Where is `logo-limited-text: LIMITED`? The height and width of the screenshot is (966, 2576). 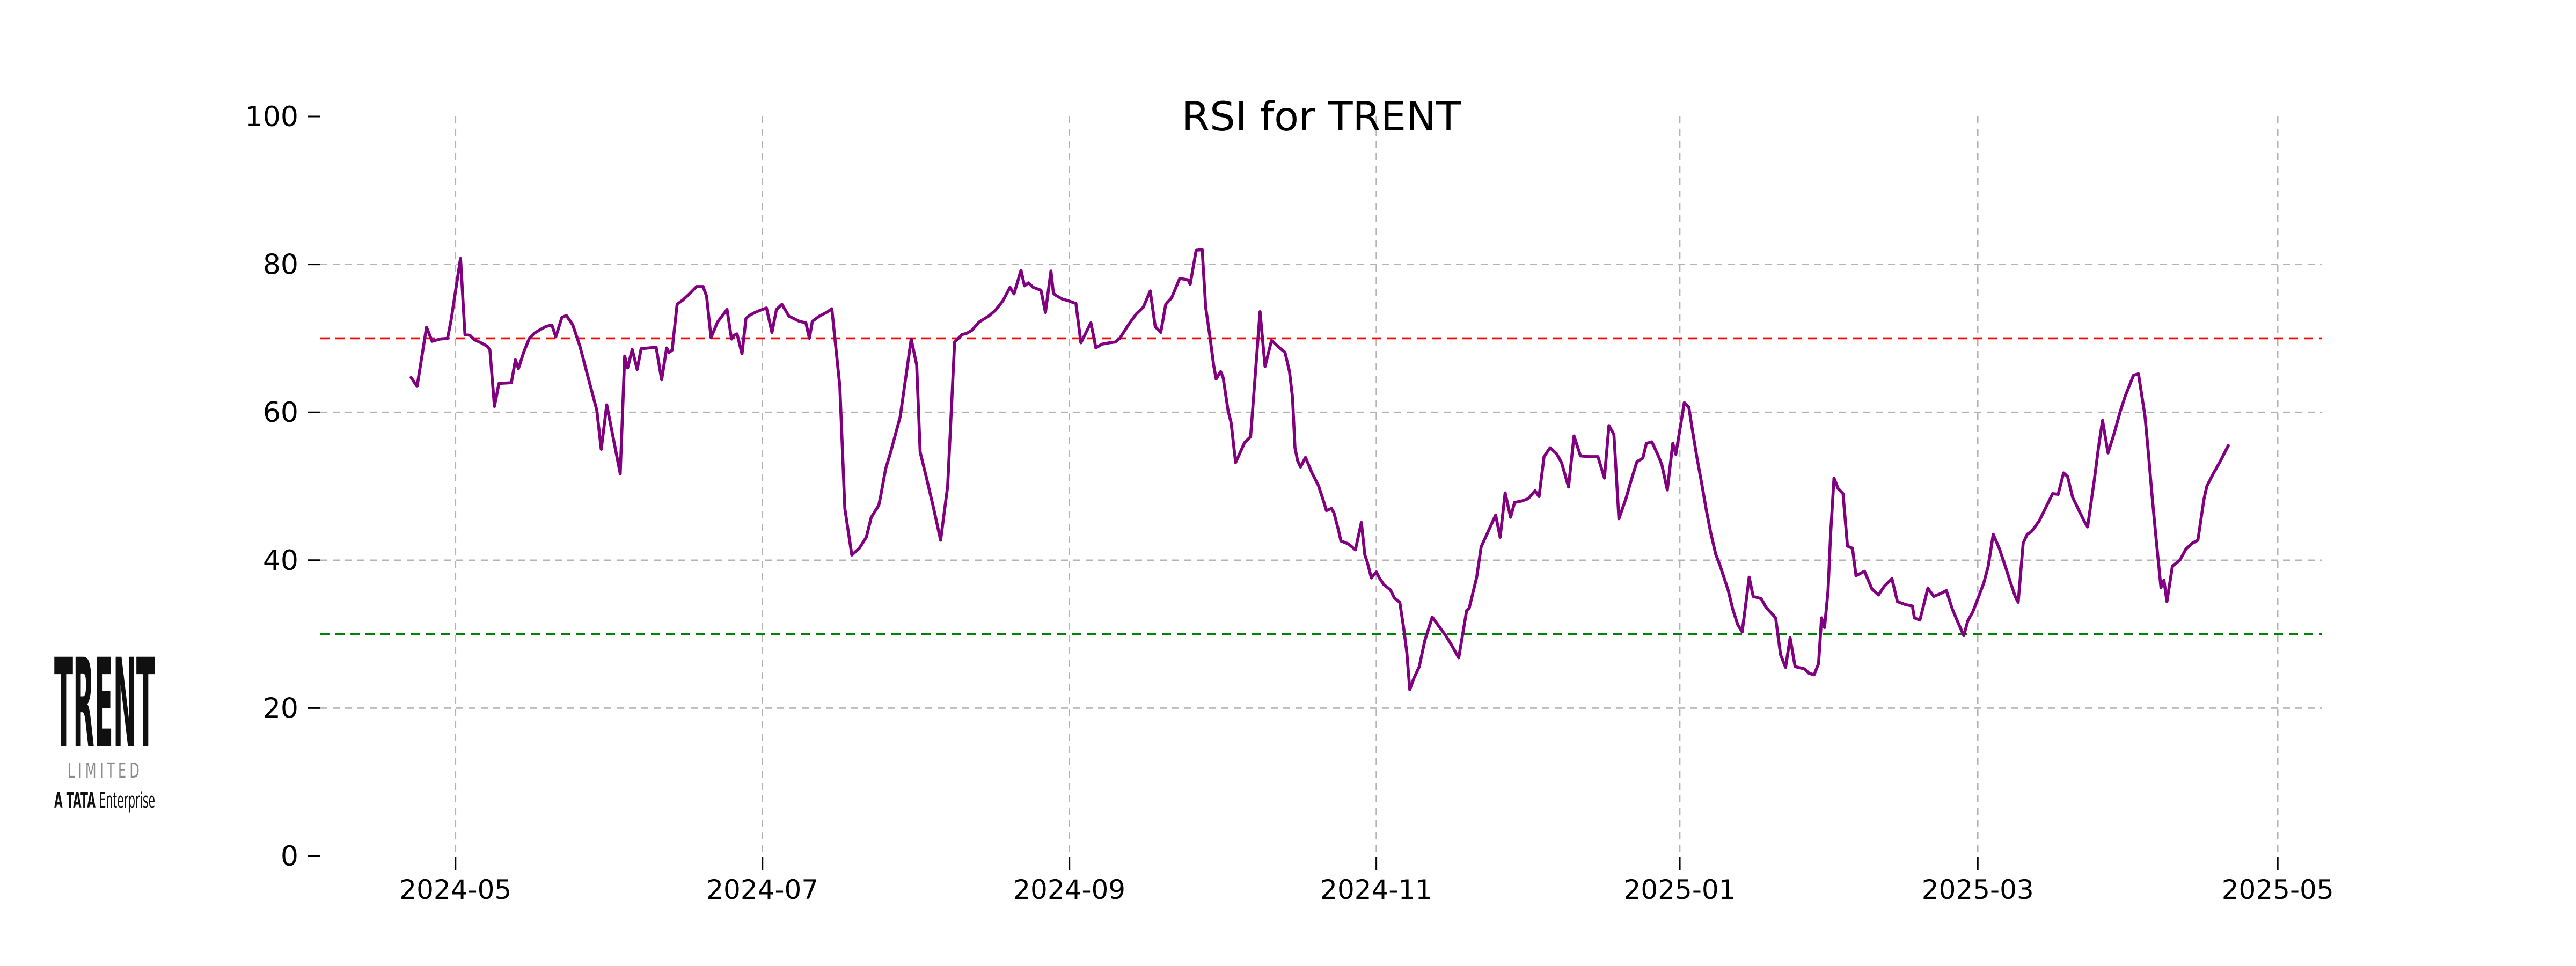 logo-limited-text: LIMITED is located at coordinates (105, 770).